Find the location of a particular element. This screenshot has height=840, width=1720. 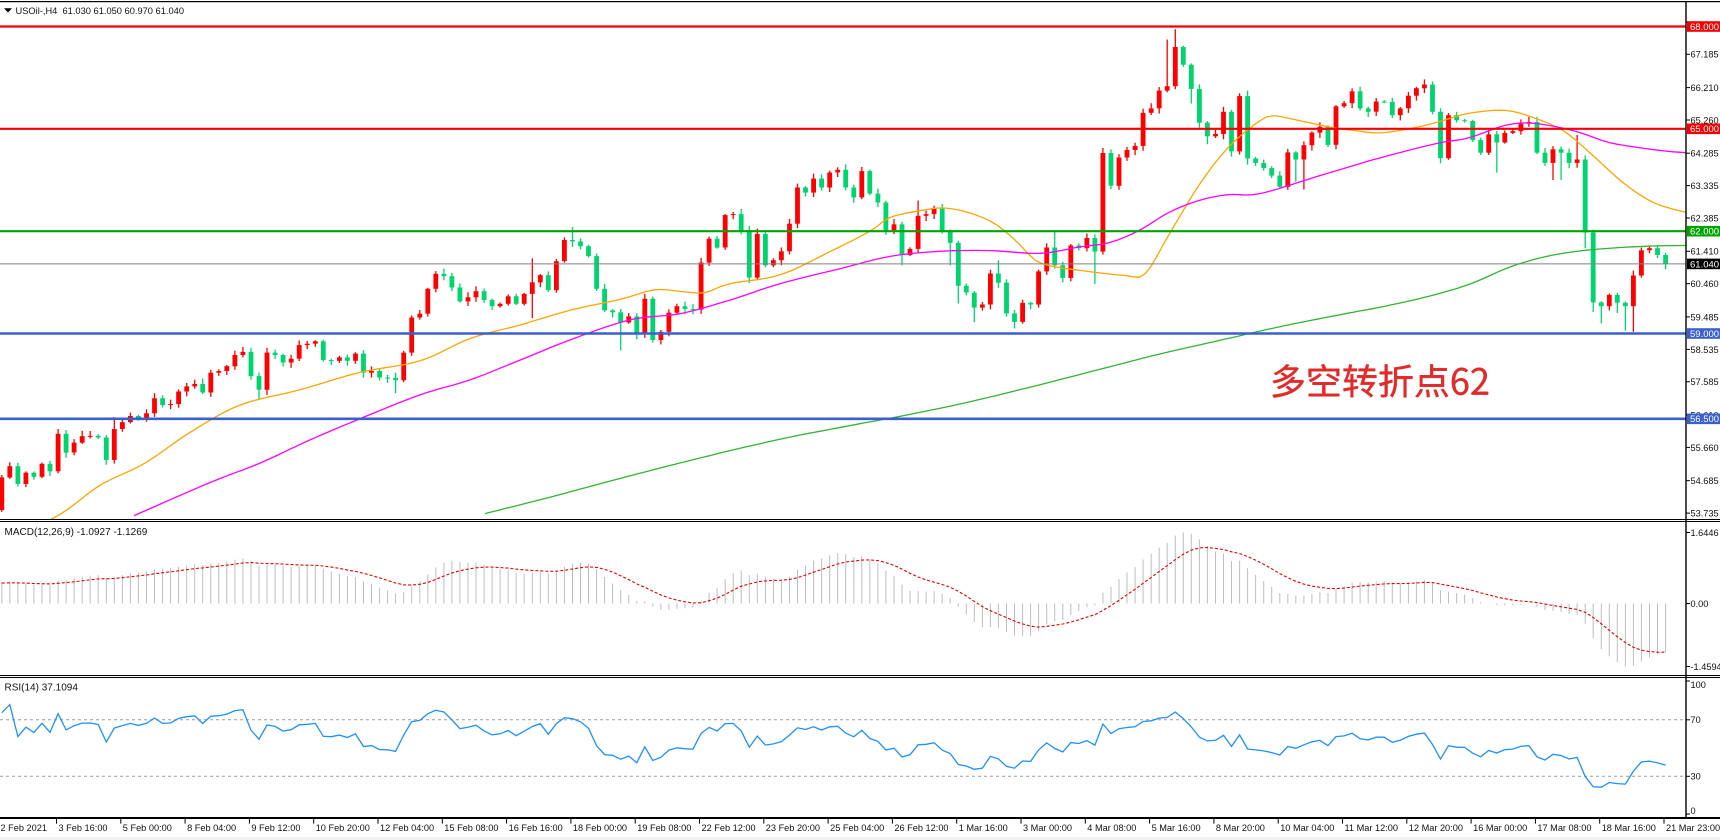

svg-text: -1.4594 is located at coordinates (1705, 667).